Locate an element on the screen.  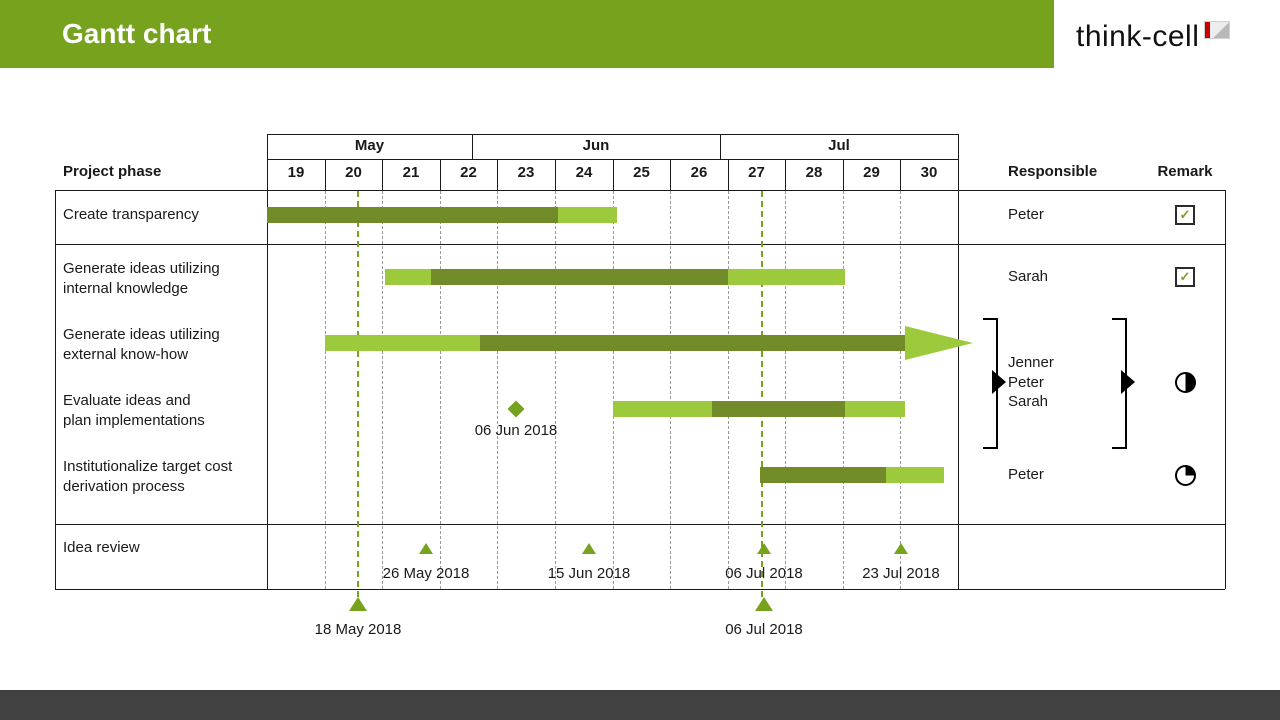
week-label: 22 is located at coordinates (468, 172).